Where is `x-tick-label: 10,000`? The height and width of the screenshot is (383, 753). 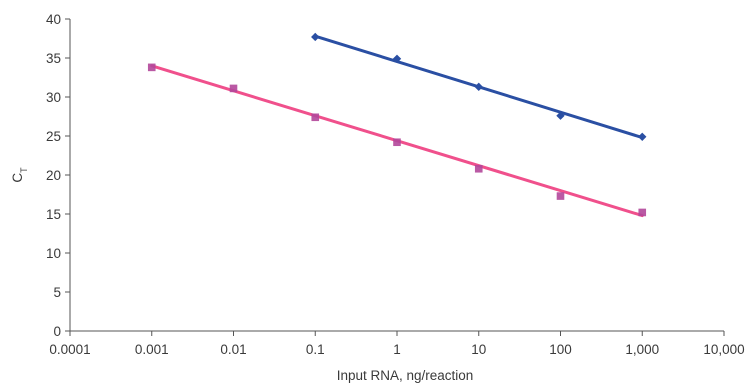
x-tick-label: 10,000 is located at coordinates (723, 349).